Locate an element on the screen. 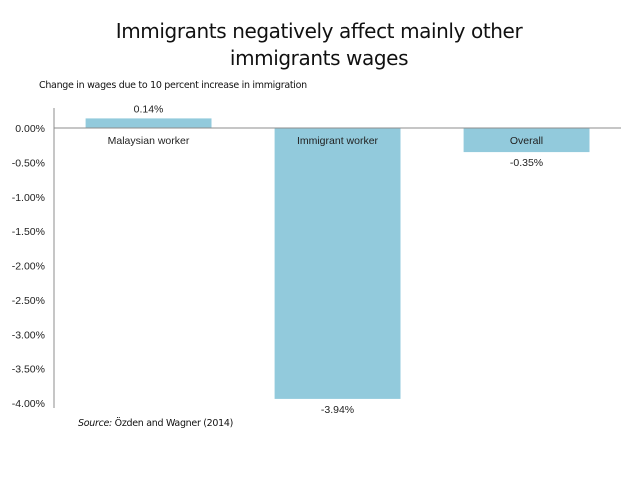 The width and height of the screenshot is (638, 479). y-tick-label-8: -4.00% is located at coordinates (28, 404).